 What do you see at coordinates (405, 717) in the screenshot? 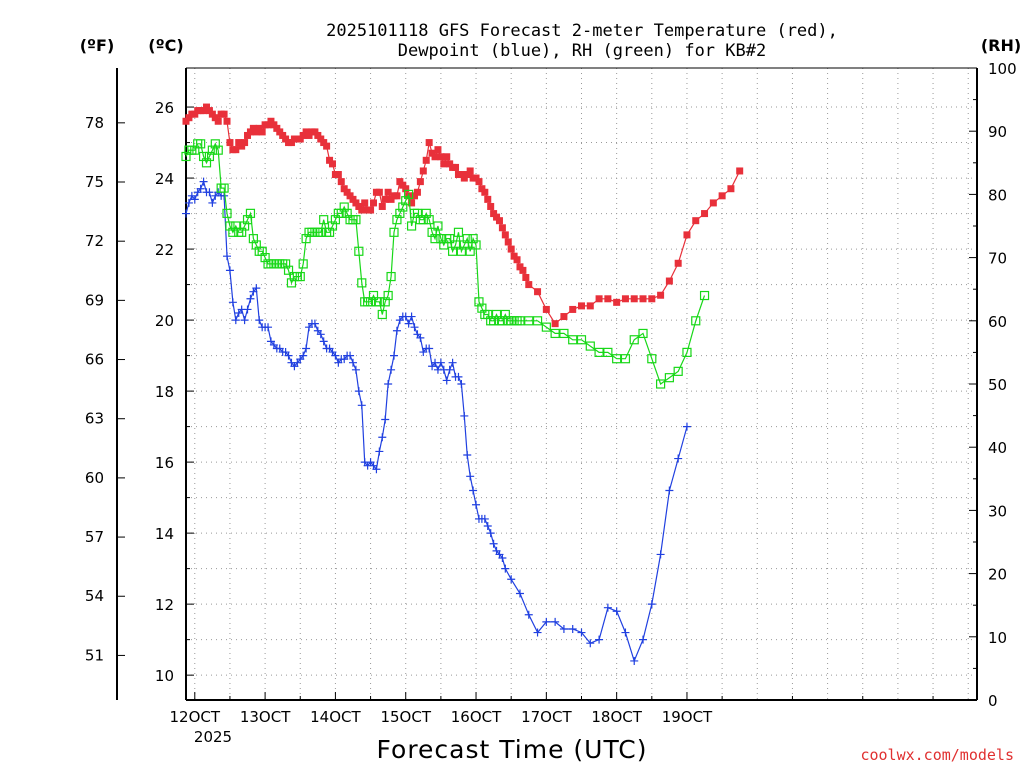
I see `x-tick-label: 15OCT` at bounding box center [405, 717].